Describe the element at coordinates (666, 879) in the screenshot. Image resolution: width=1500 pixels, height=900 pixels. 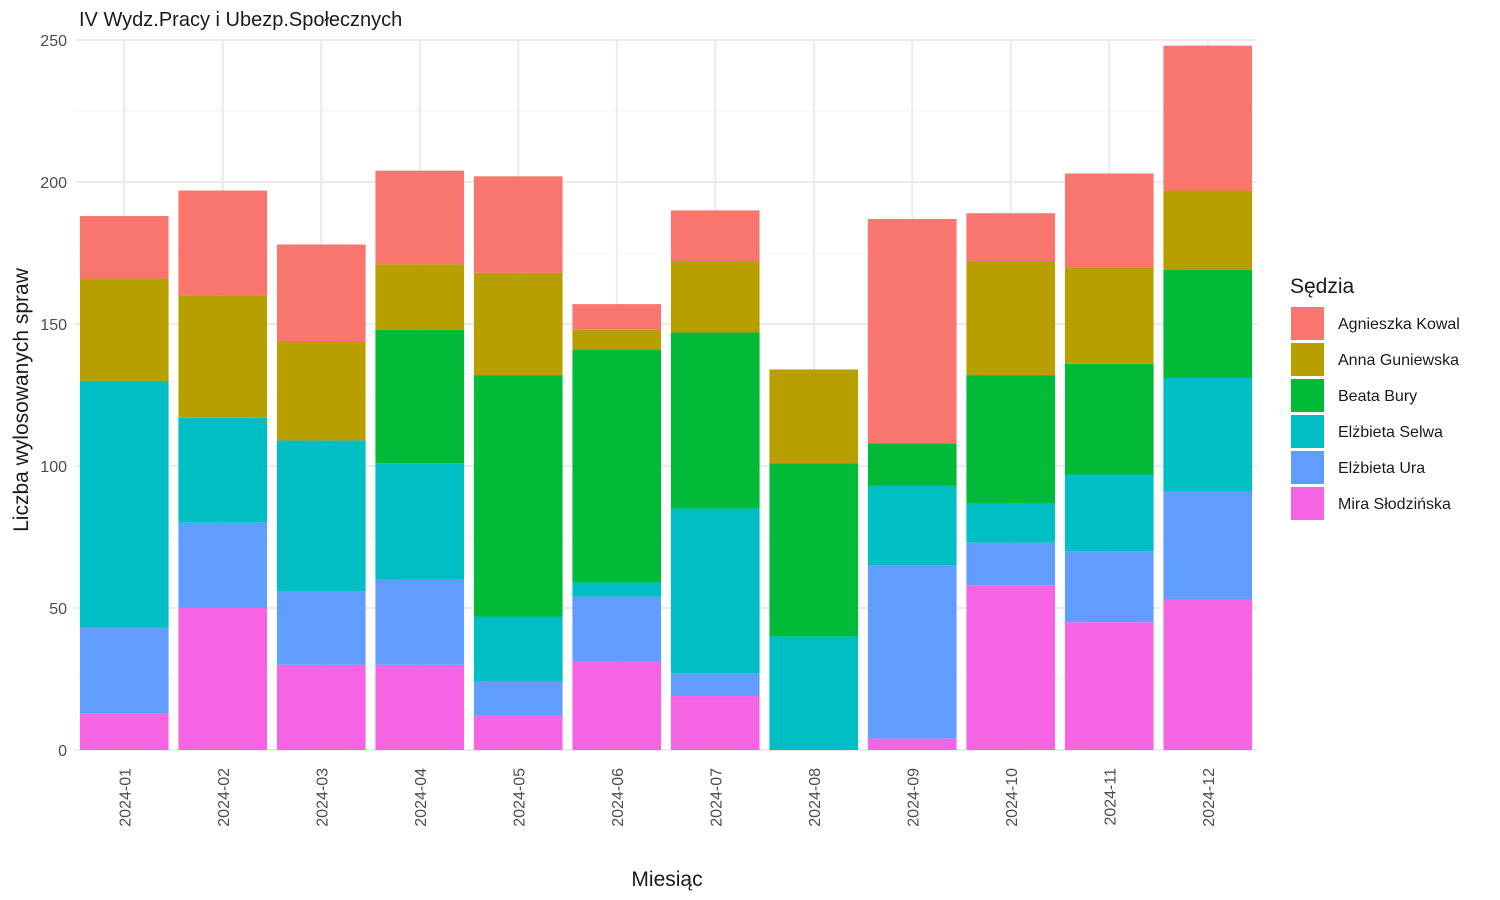
I see `x-axis-title: Miesiąc` at that location.